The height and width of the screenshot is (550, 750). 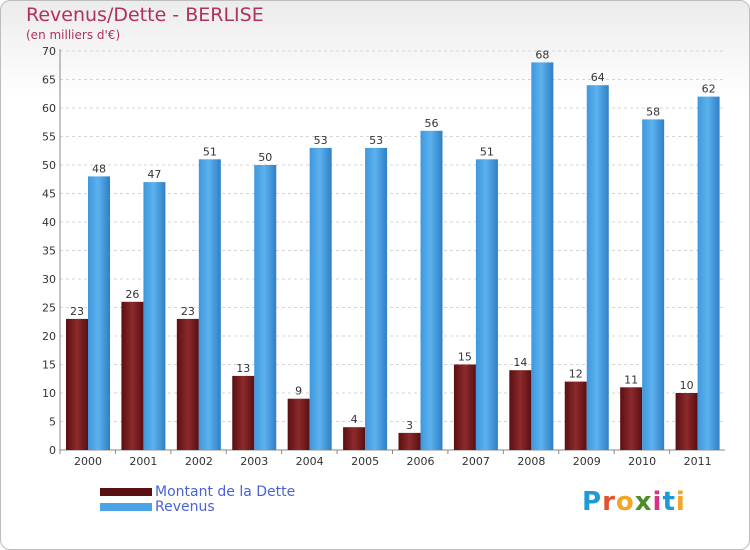 I want to click on data-label: 4, so click(x=354, y=419).